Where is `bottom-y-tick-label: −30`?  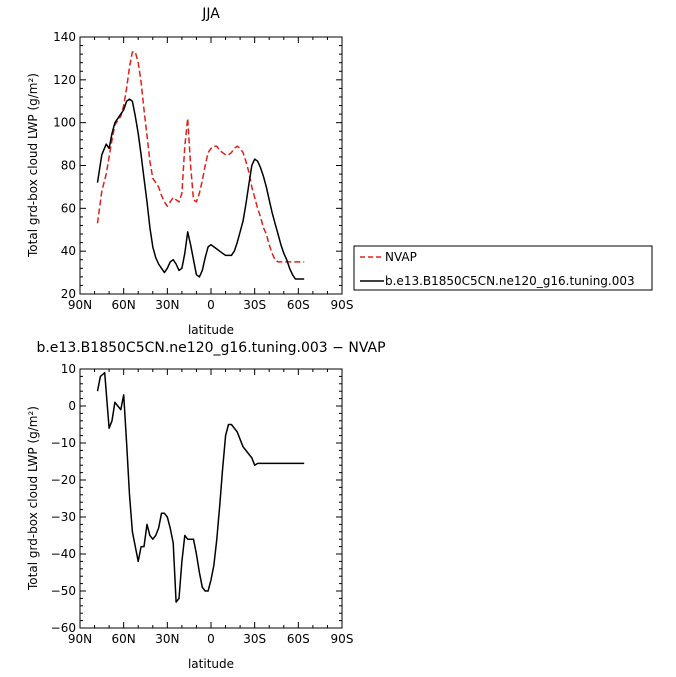 bottom-y-tick-label: −30 is located at coordinates (63, 517).